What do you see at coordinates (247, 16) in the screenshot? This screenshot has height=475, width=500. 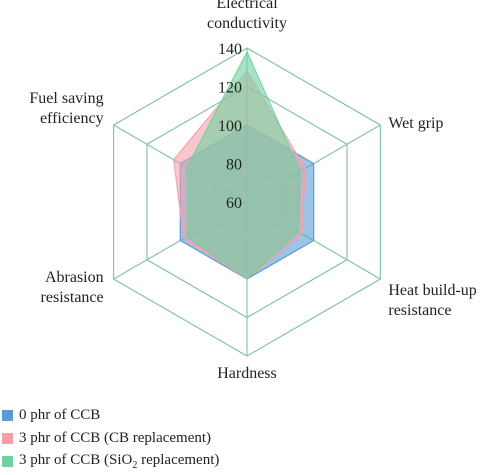 I see `axis-label: Electrical conductivity` at bounding box center [247, 16].